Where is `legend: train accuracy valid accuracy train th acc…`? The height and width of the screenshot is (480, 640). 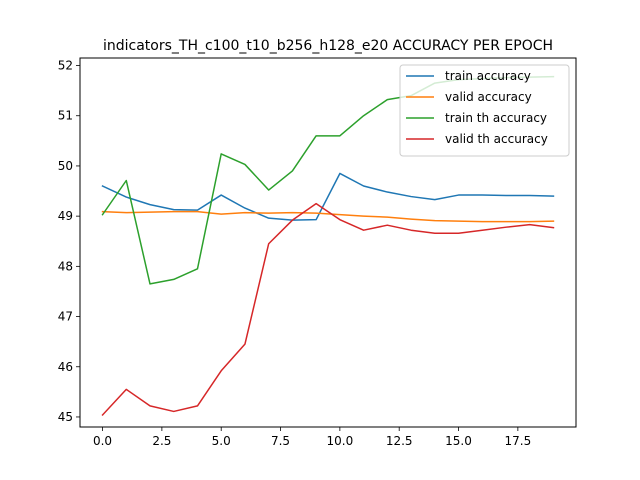
legend: train accuracy valid accuracy train th acc… is located at coordinates (484, 110).